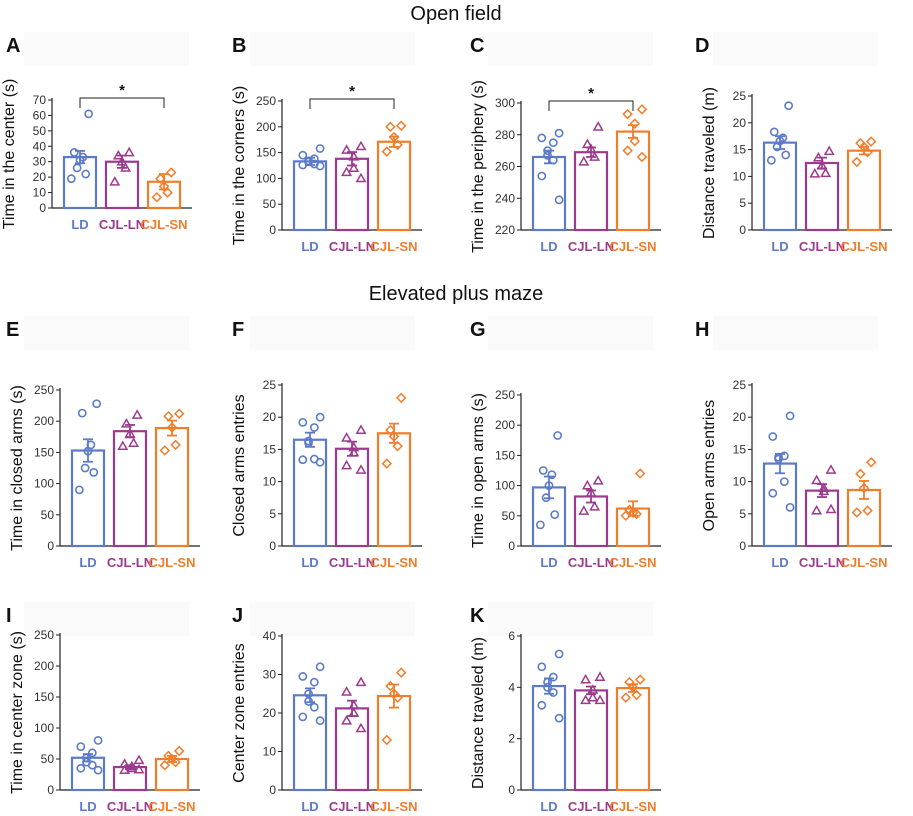 This screenshot has width=913, height=816. I want to click on panel-c-ytick-label-3: 280, so click(505, 135).